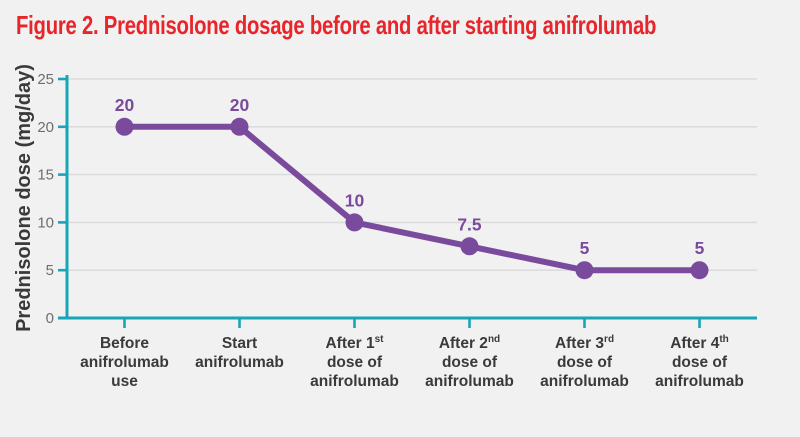 The image size is (800, 437). I want to click on data-point-label: 10, so click(355, 200).